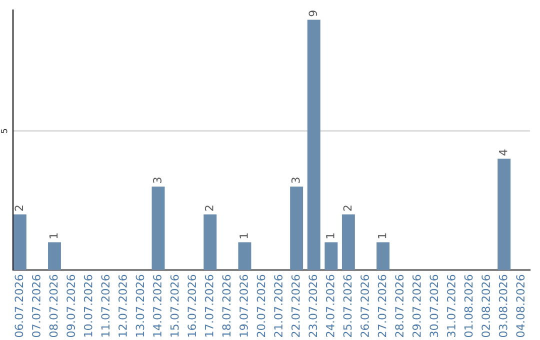 The height and width of the screenshot is (340, 540). Describe the element at coordinates (192, 305) in the screenshot. I see `x-tick-label: 16.07.2026` at that location.